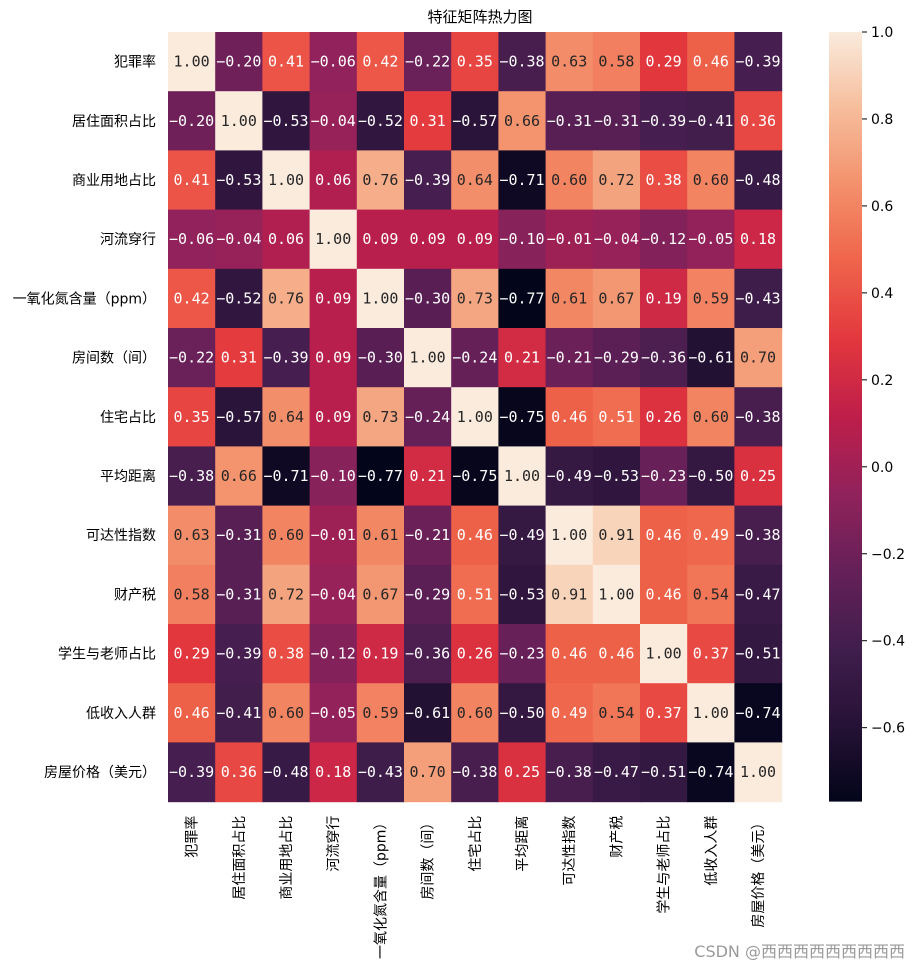 The width and height of the screenshot is (919, 970). Describe the element at coordinates (380, 417) in the screenshot. I see `cell-value-label: 0.73` at that location.